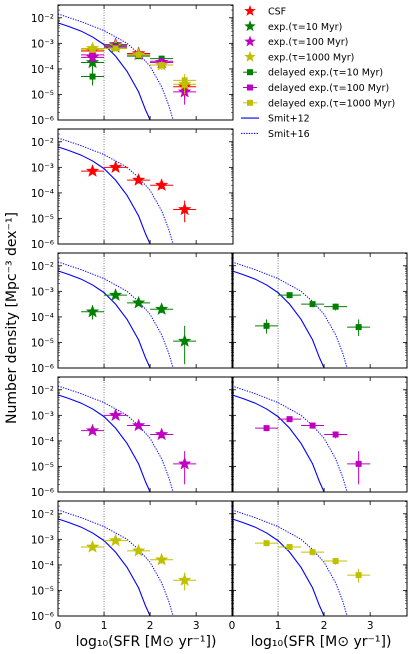  What do you see at coordinates (324, 626) in the screenshot?
I see `x-tick-label: 2` at bounding box center [324, 626].